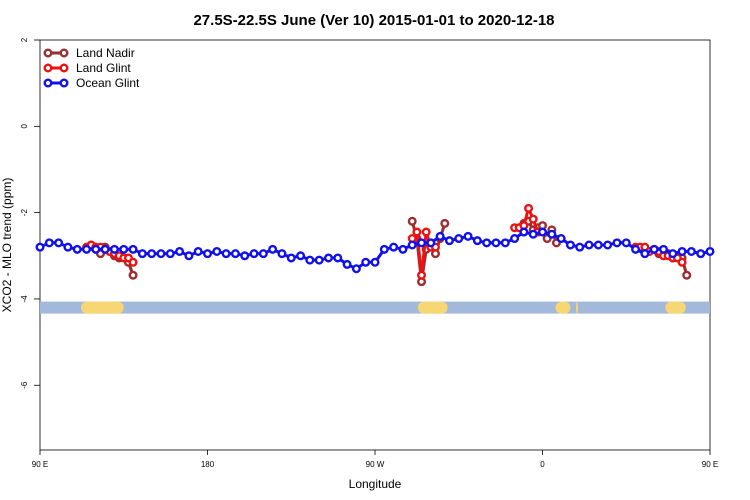 The image size is (750, 500). I want to click on y-tick-label: 0, so click(24, 126).